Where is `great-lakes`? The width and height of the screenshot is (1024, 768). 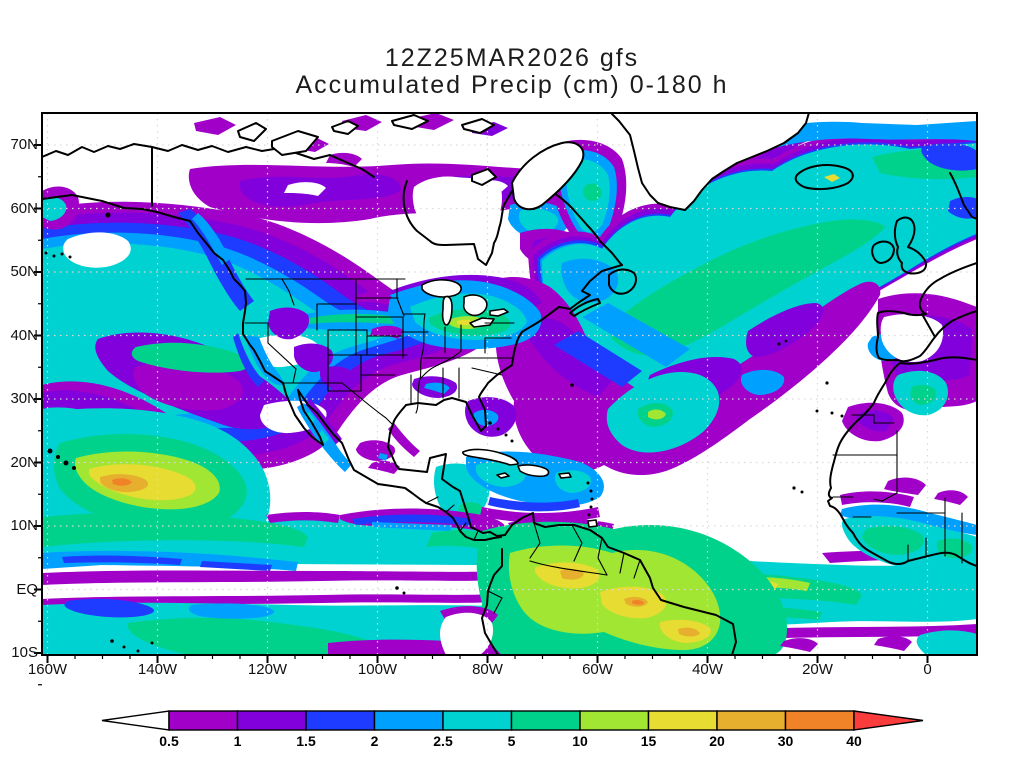
great-lakes is located at coordinates (509, 403).